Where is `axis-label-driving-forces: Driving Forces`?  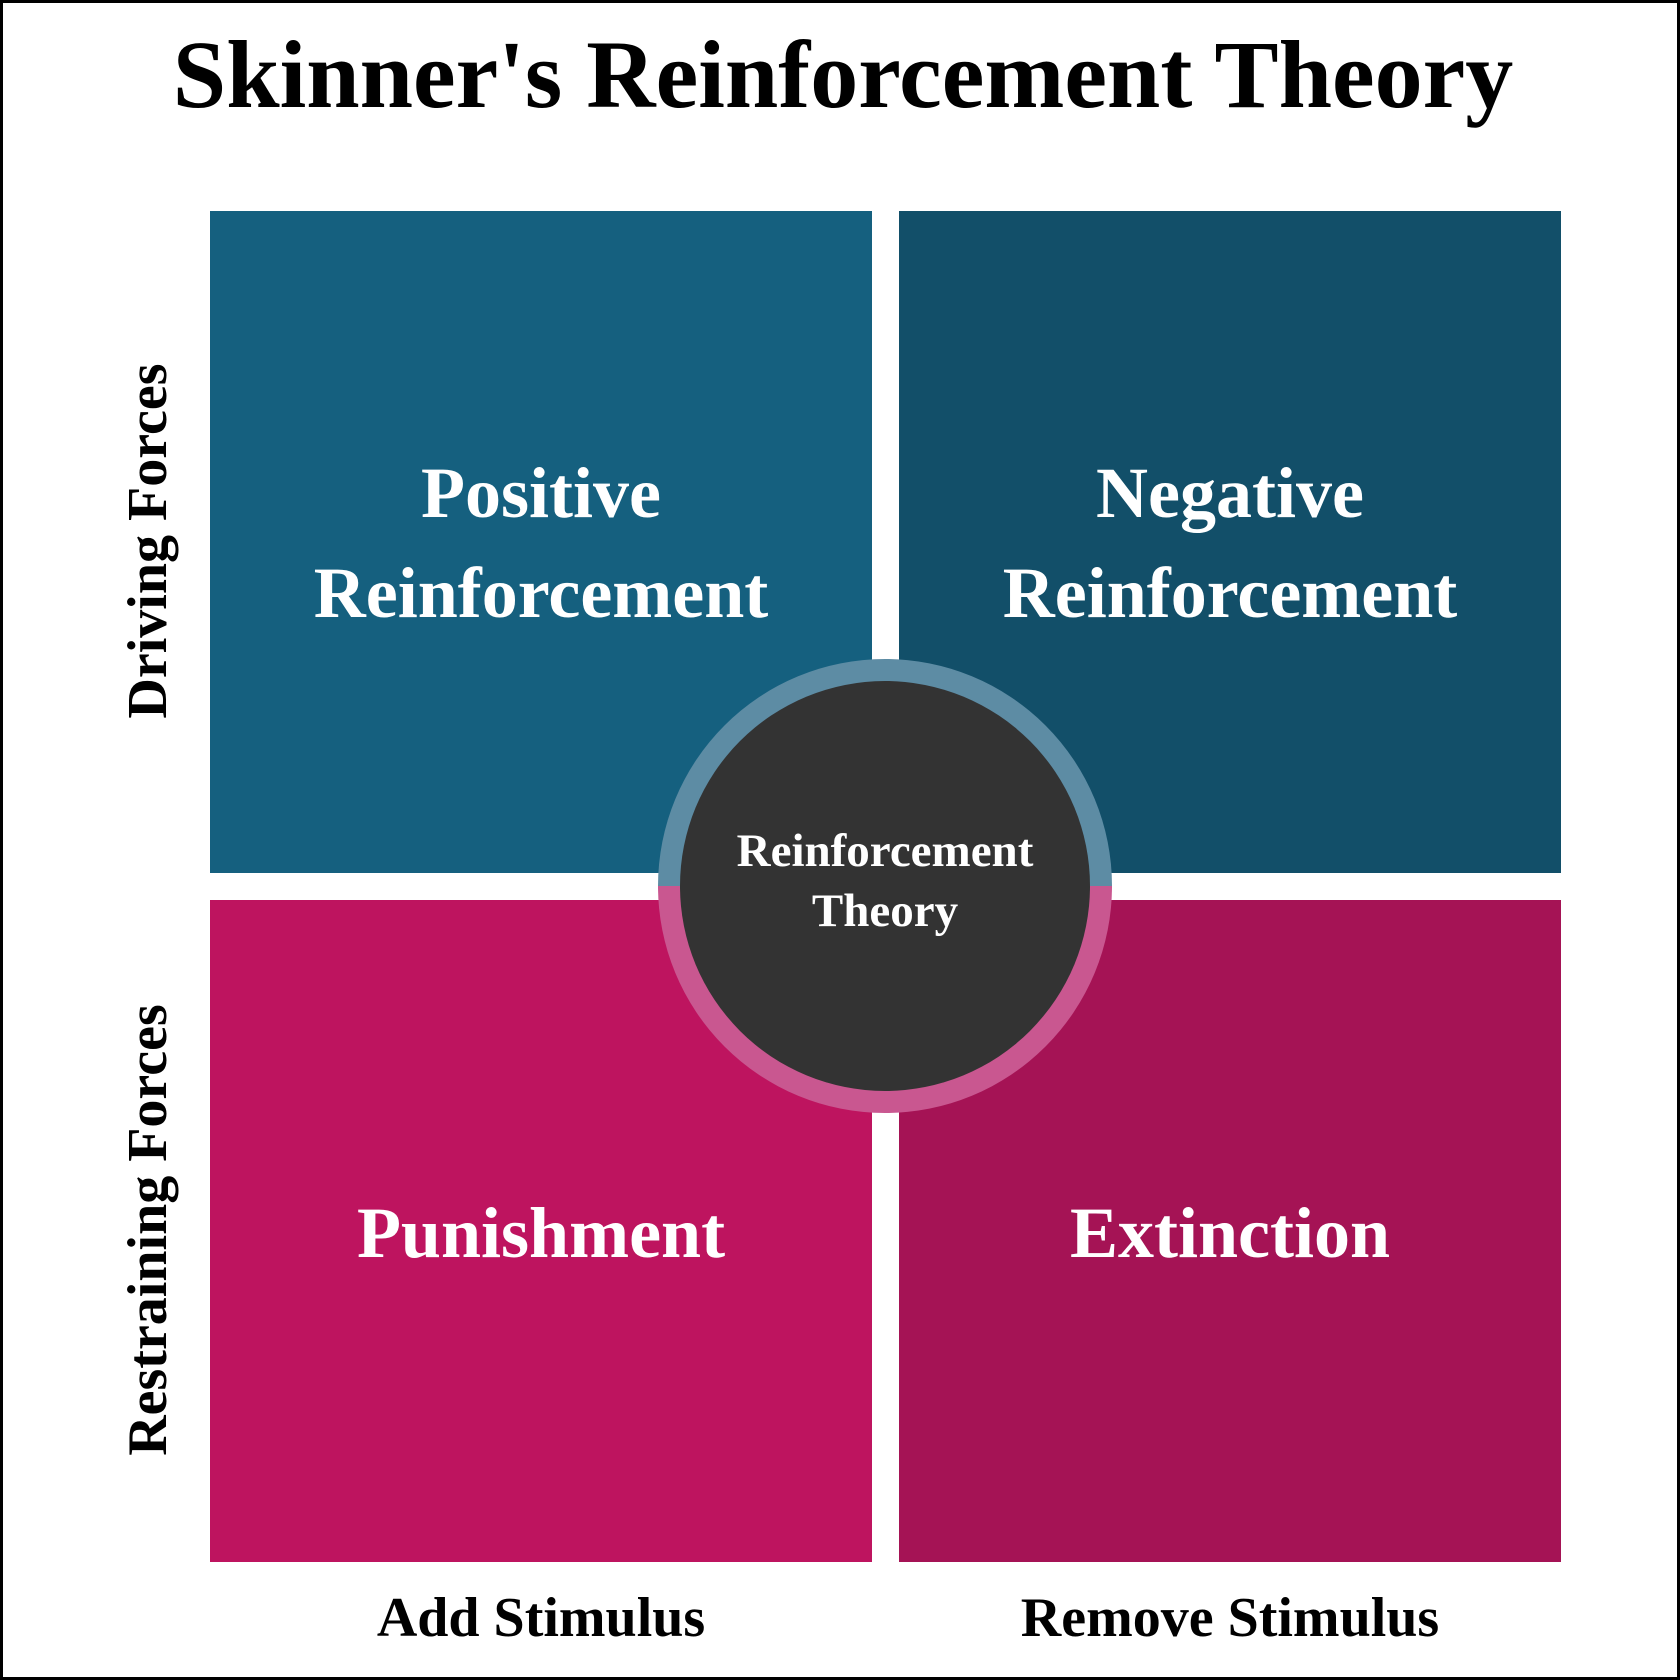 axis-label-driving-forces: Driving Forces is located at coordinates (148, 541).